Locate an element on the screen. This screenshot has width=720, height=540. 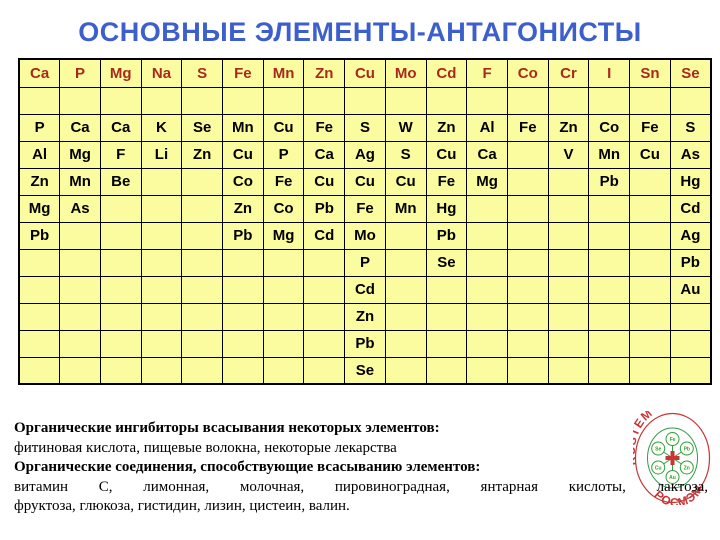
table-row: Mg As Zn Co Pb Fe Mn Hg Cd is located at coordinates (365, 208).